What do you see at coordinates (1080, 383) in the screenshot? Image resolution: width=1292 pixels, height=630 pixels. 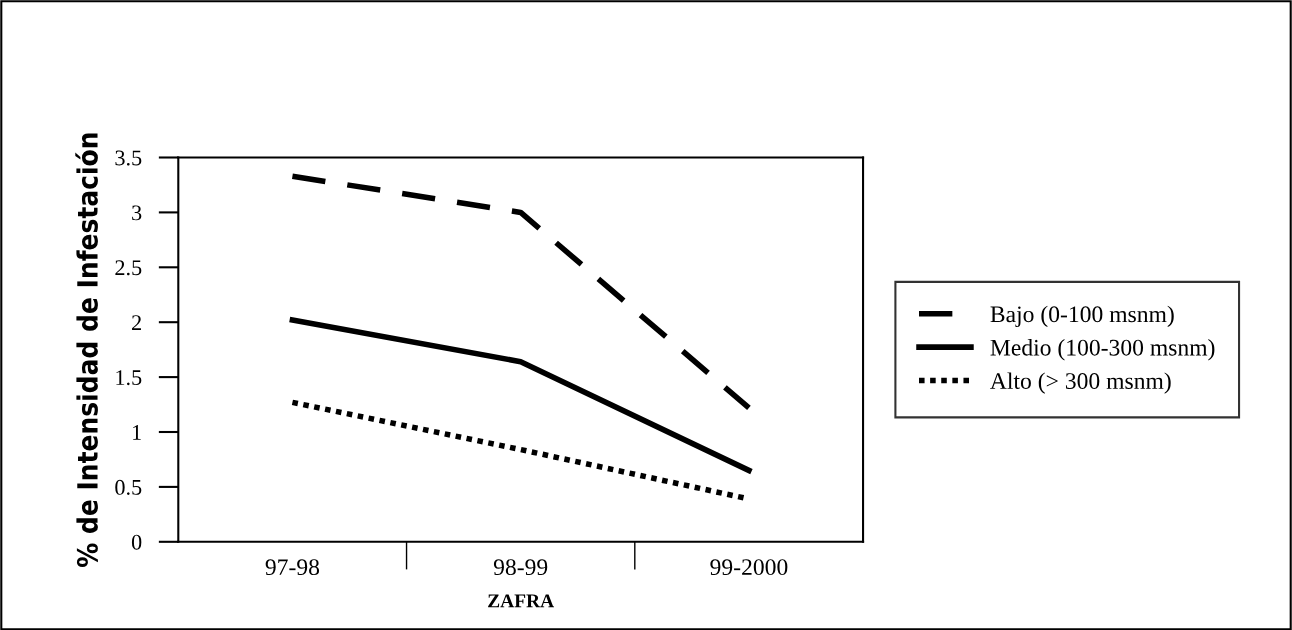 I see `legend-label: Alto (> 300 msnm)` at bounding box center [1080, 383].